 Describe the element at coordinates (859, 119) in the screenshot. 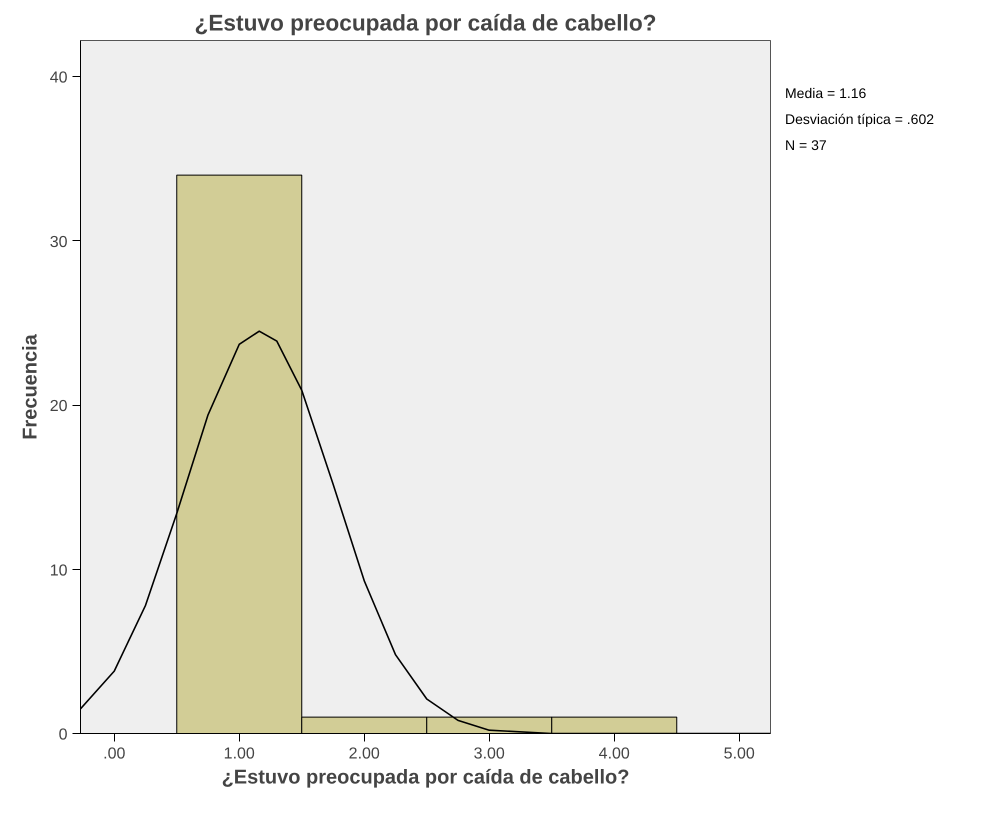

I see `text: Desviación típica = .602` at that location.